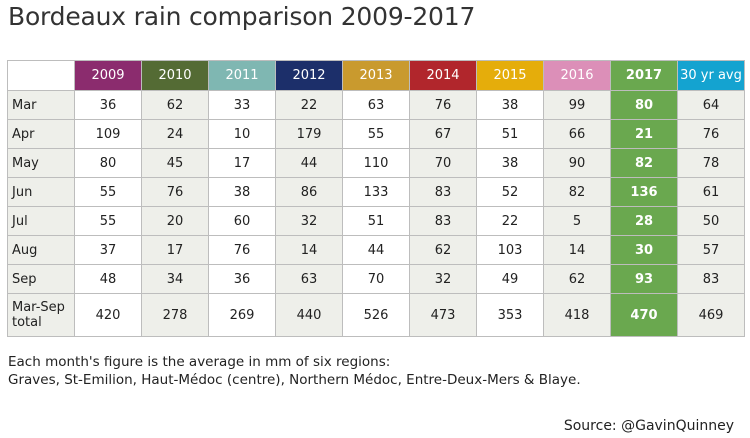 The height and width of the screenshot is (438, 750). I want to click on table-cell: 5, so click(577, 221).